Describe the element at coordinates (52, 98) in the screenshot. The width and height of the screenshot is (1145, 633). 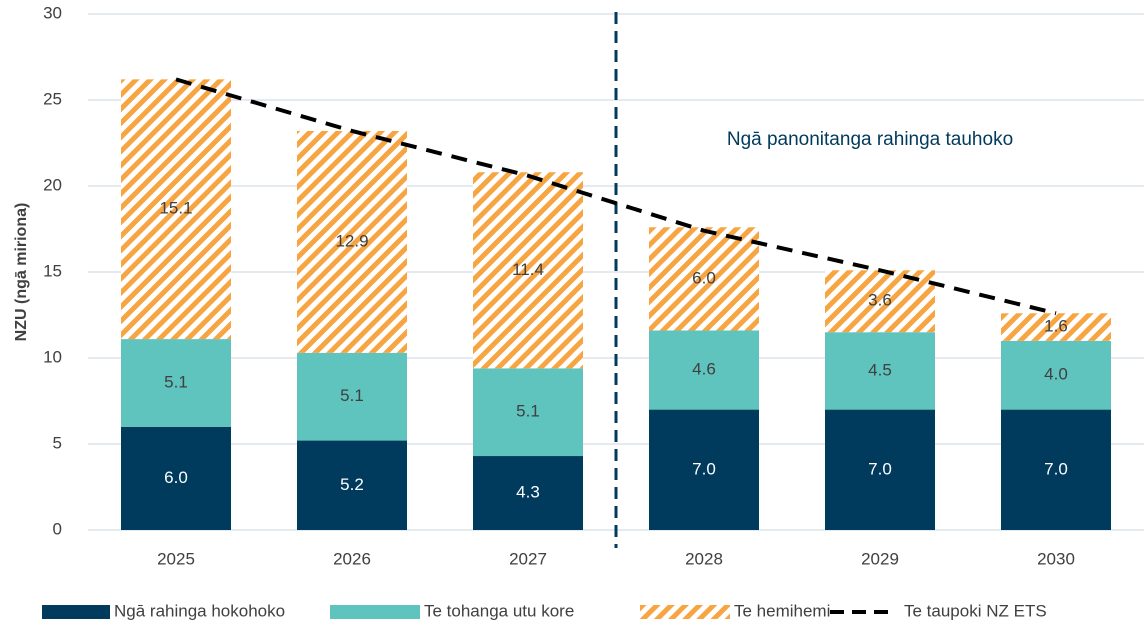
I see `y-tick-label: 25` at that location.